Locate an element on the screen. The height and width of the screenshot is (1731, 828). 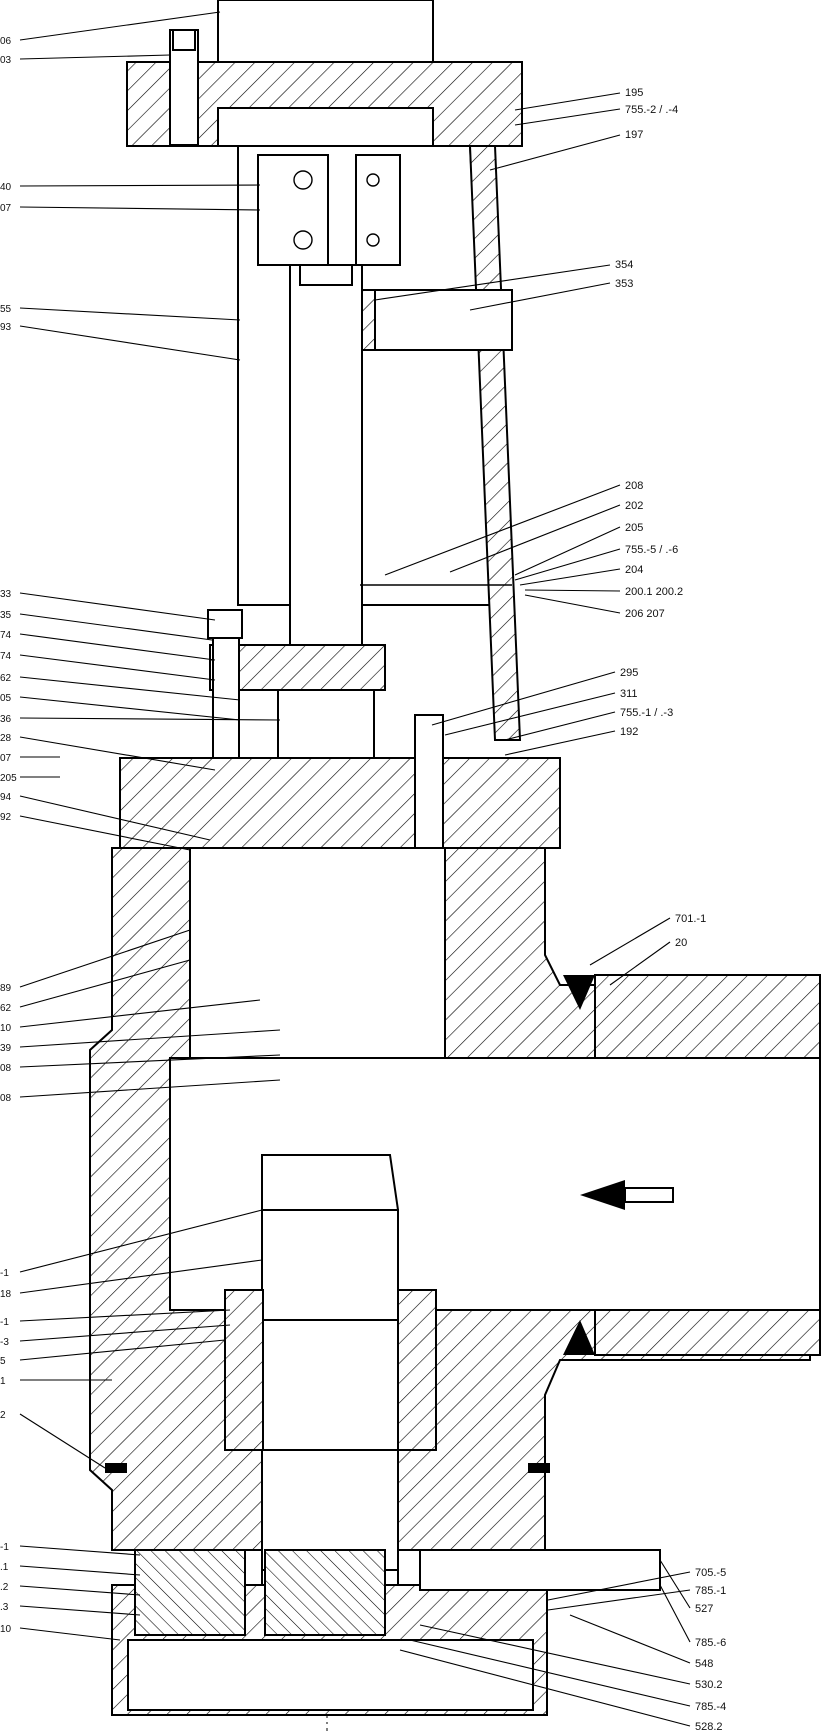
label-left-x1: -1 is located at coordinates (4, 1273).